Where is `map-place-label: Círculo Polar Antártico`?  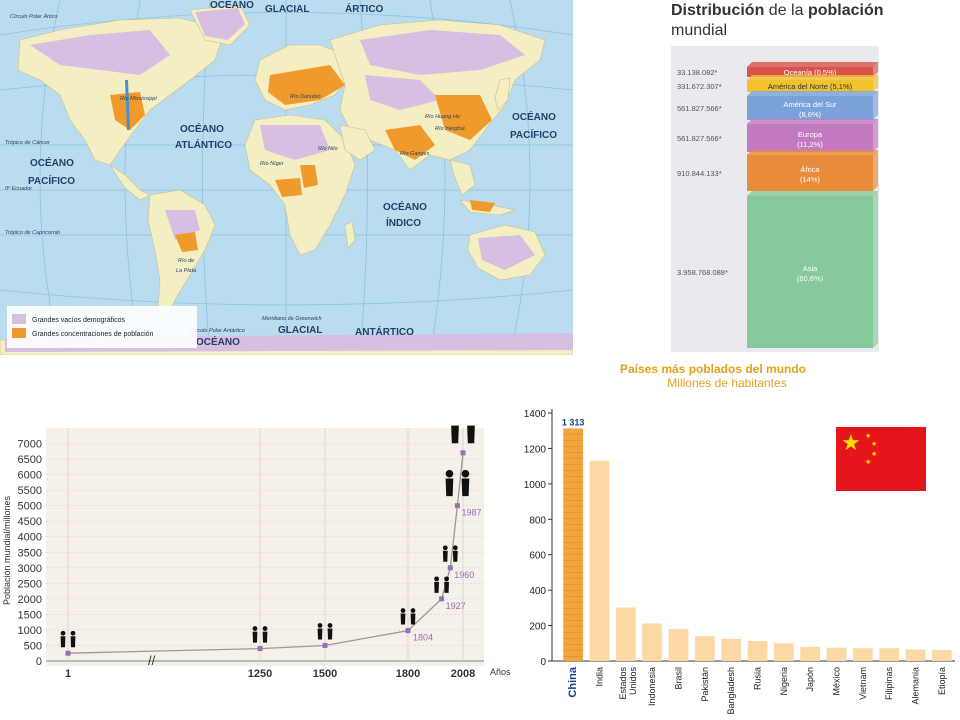
map-place-label: Círculo Polar Antártico is located at coordinates (217, 331).